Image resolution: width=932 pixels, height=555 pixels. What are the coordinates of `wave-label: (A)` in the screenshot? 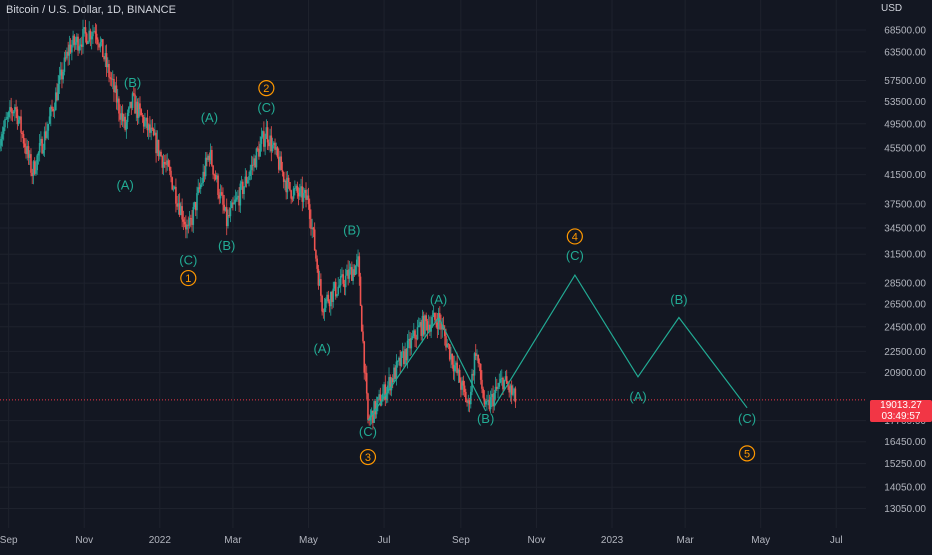 It's located at (124, 184).